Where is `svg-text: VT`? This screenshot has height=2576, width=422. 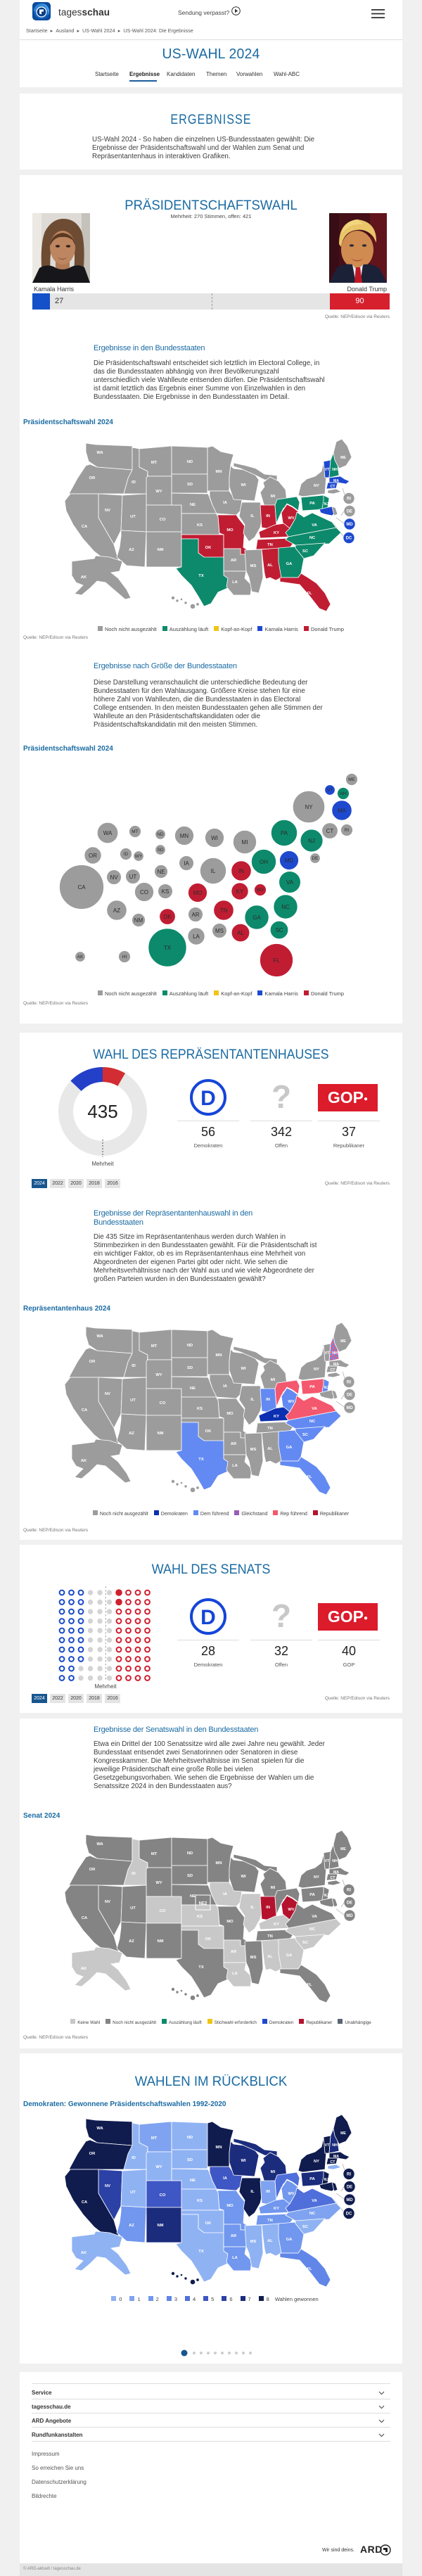 svg-text: VT is located at coordinates (327, 2145).